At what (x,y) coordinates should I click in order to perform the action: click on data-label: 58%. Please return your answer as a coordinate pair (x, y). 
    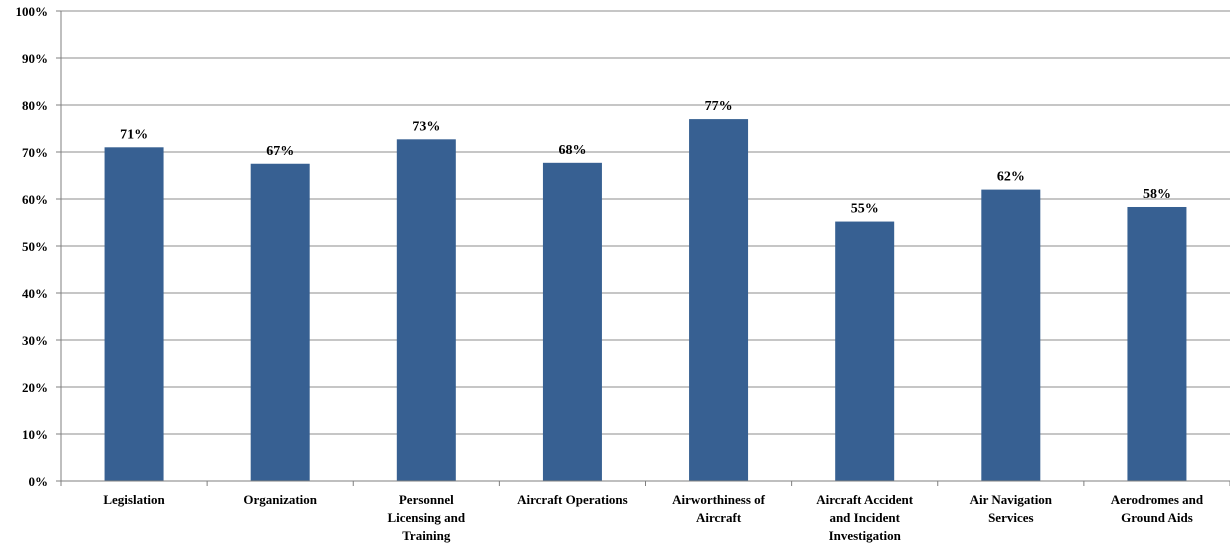
    Looking at the image, I should click on (1157, 194).